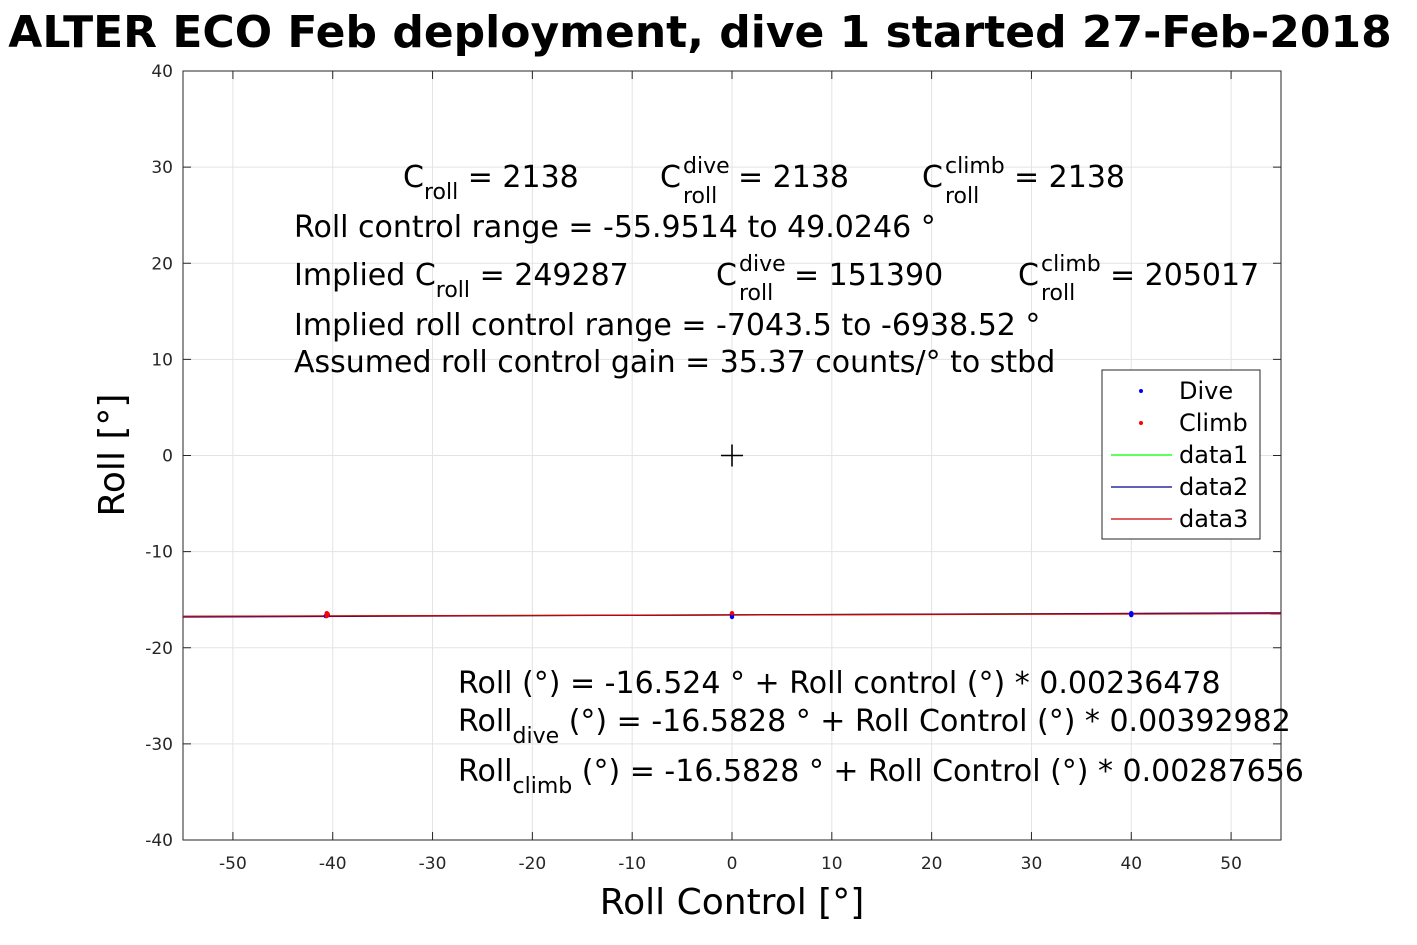 The image size is (1417, 945). I want to click on legend-label-climb: Climb, so click(1213, 423).